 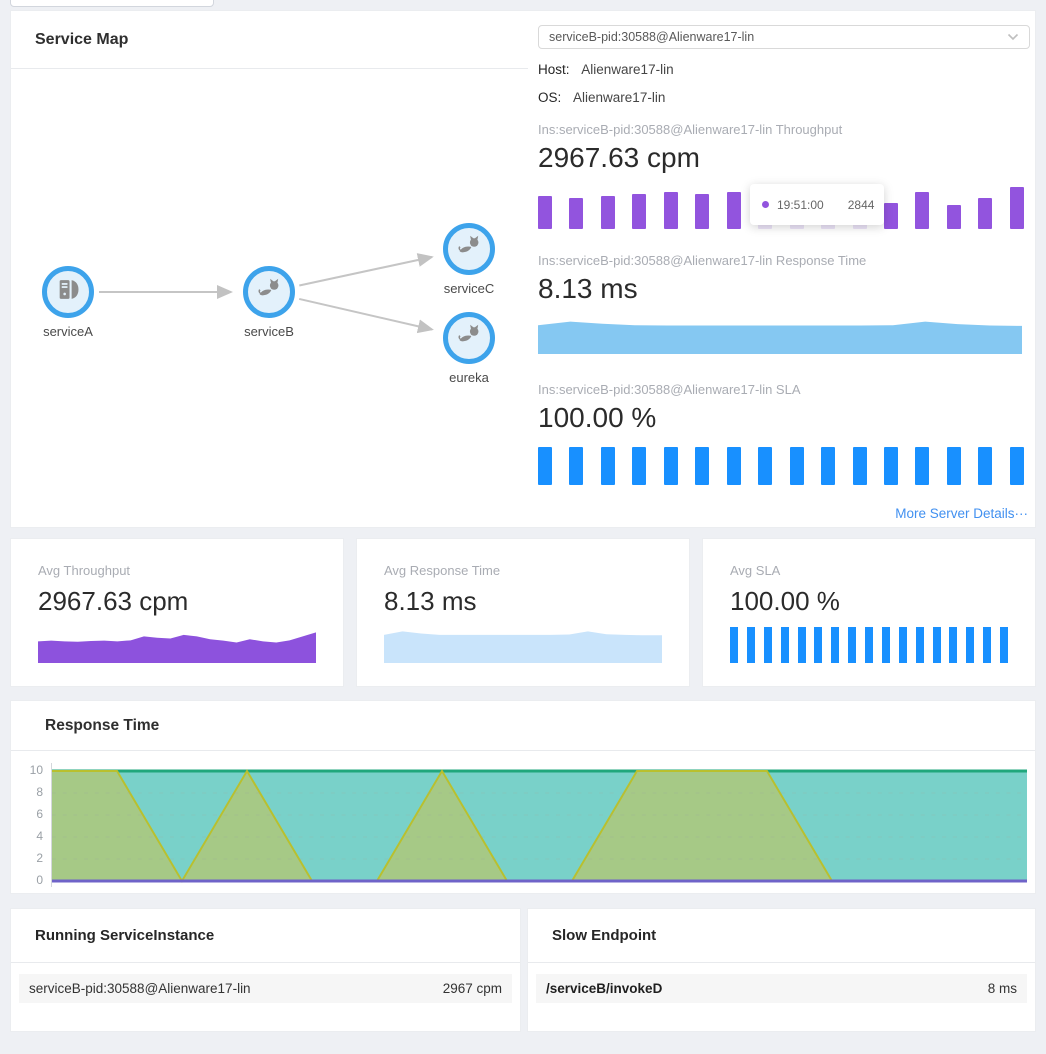 I want to click on slow-endpoint-row: /serviceB/invokeD 8 ms, so click(x=781, y=988).